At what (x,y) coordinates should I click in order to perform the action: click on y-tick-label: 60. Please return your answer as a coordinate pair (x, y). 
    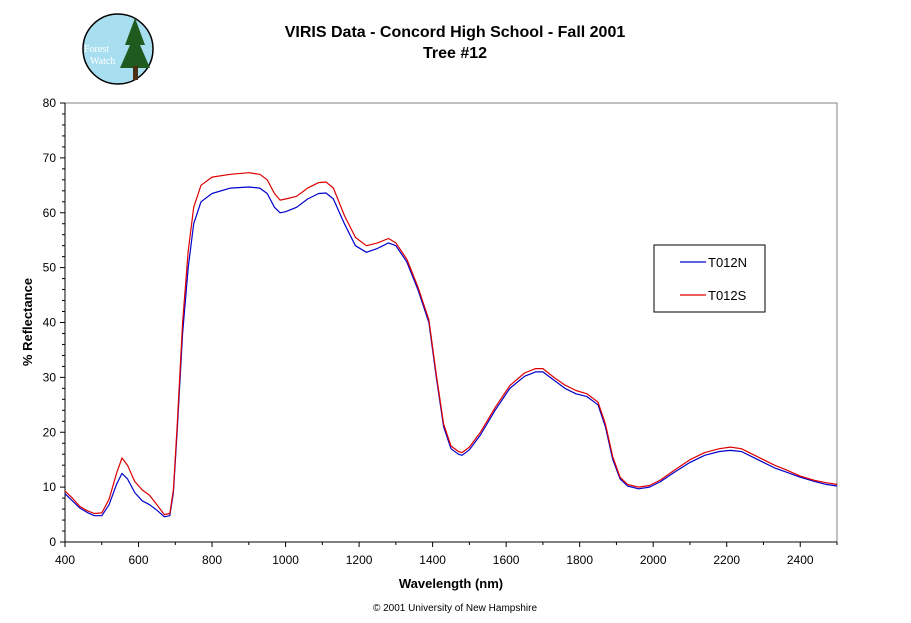
    Looking at the image, I should click on (50, 213).